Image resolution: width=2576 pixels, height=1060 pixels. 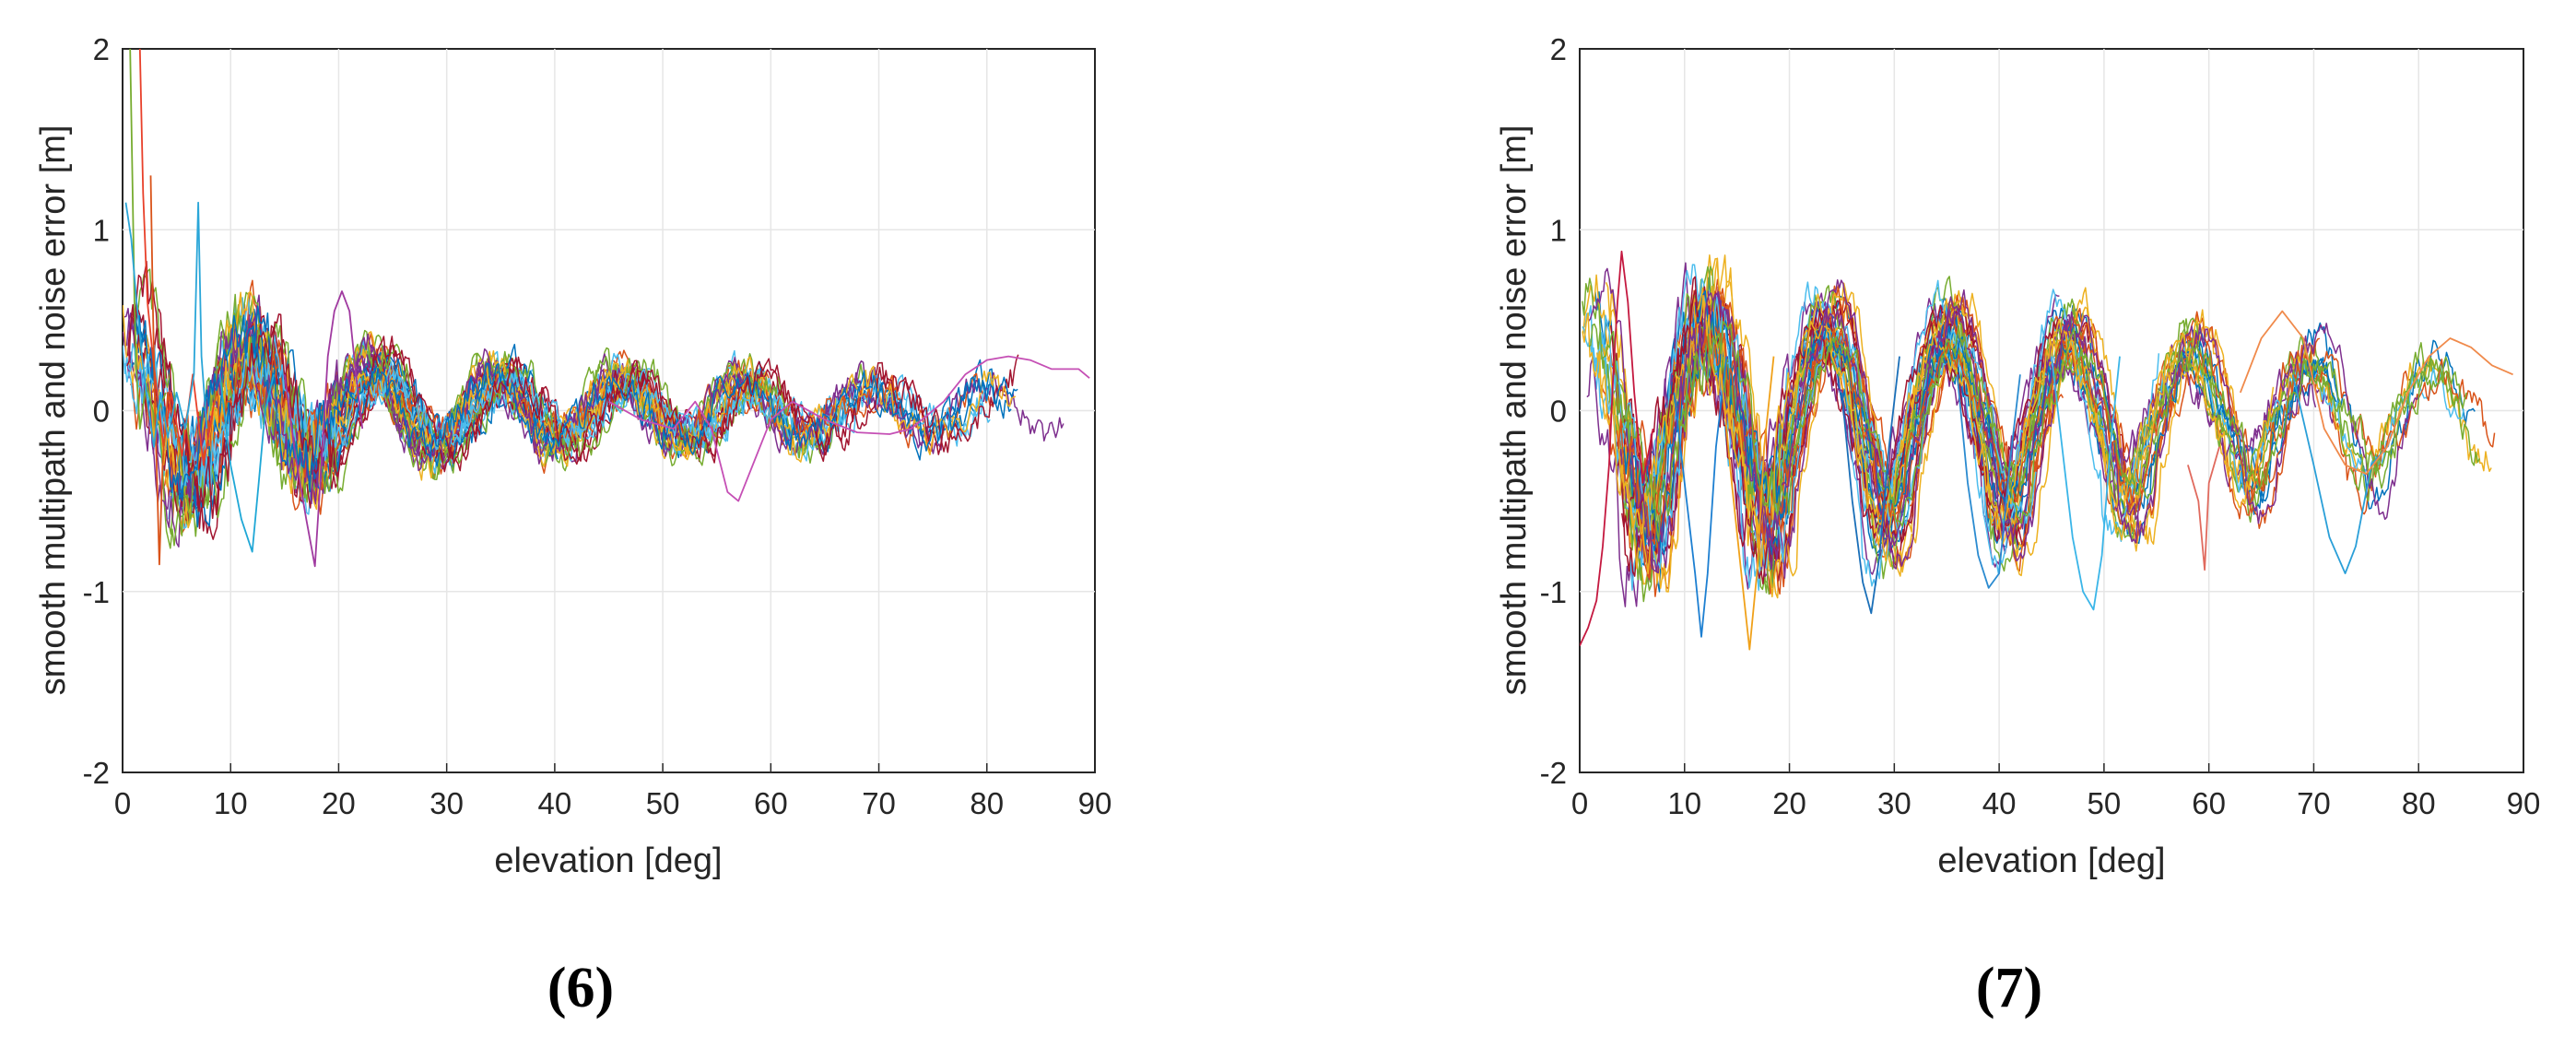 I want to click on series-orange-high, so click(x=2376, y=393).